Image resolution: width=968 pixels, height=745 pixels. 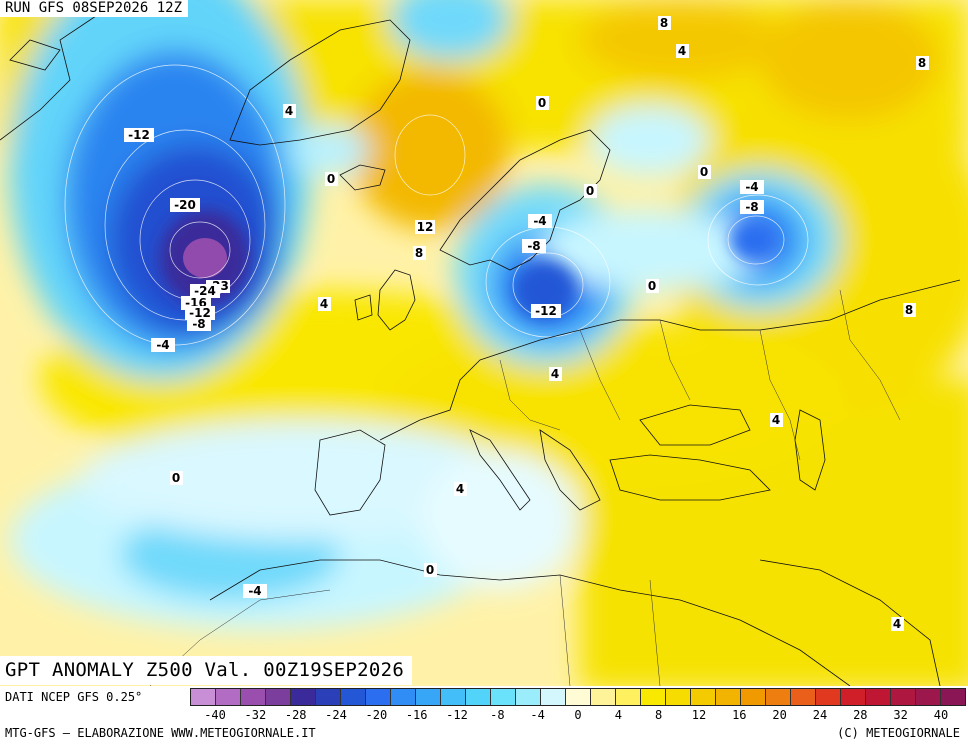 What do you see at coordinates (416, 715) in the screenshot?
I see `colorbar-tick-label: -16` at bounding box center [416, 715].